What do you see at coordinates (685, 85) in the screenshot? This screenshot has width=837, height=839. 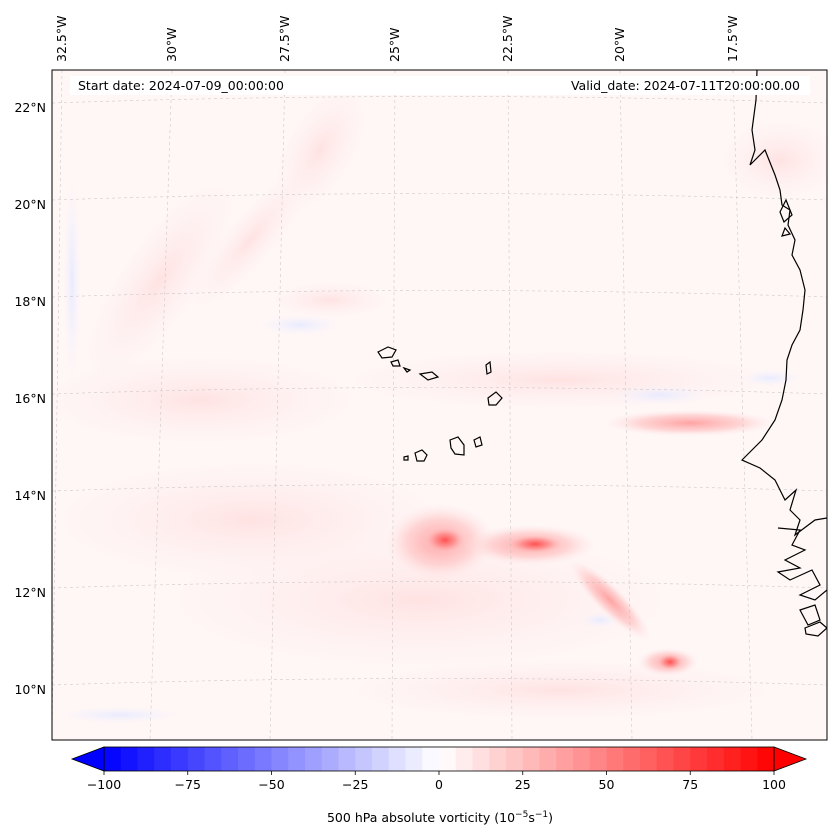 I see `valid-date-text: Valid_date: 2024-07-11T20:00:00.00` at bounding box center [685, 85].